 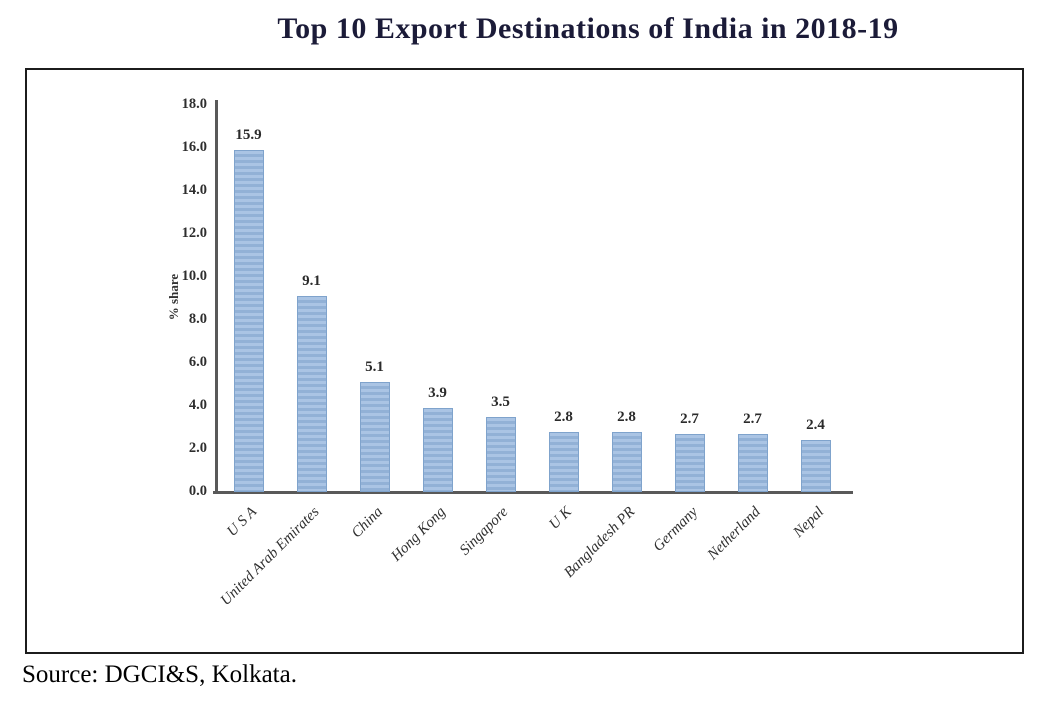 What do you see at coordinates (560, 518) in the screenshot?
I see `category-label: U K` at bounding box center [560, 518].